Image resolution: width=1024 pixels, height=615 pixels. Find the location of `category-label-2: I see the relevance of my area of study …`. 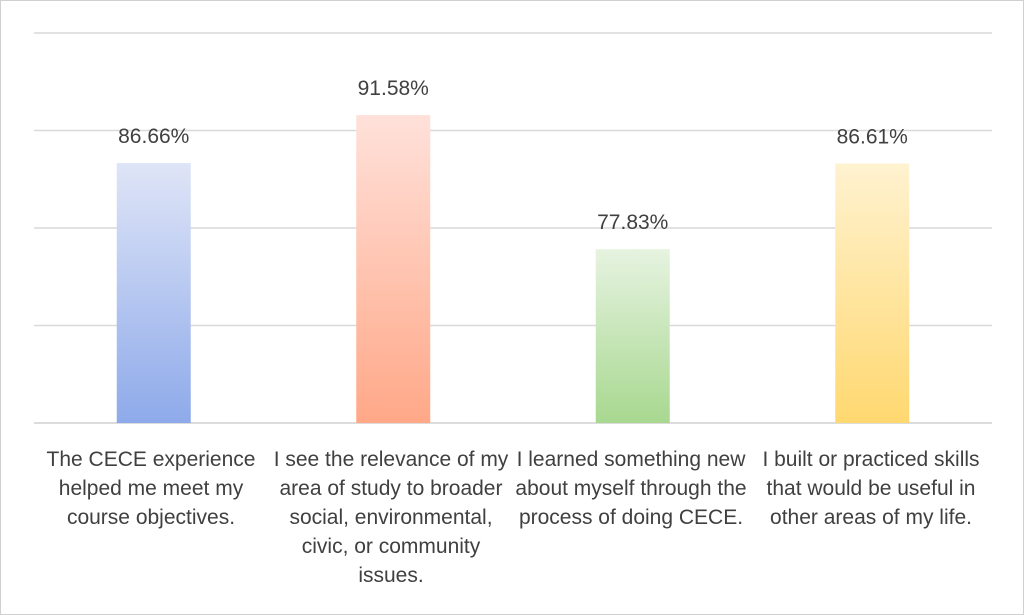

category-label-2: I see the relevance of my area of study … is located at coordinates (391, 517).